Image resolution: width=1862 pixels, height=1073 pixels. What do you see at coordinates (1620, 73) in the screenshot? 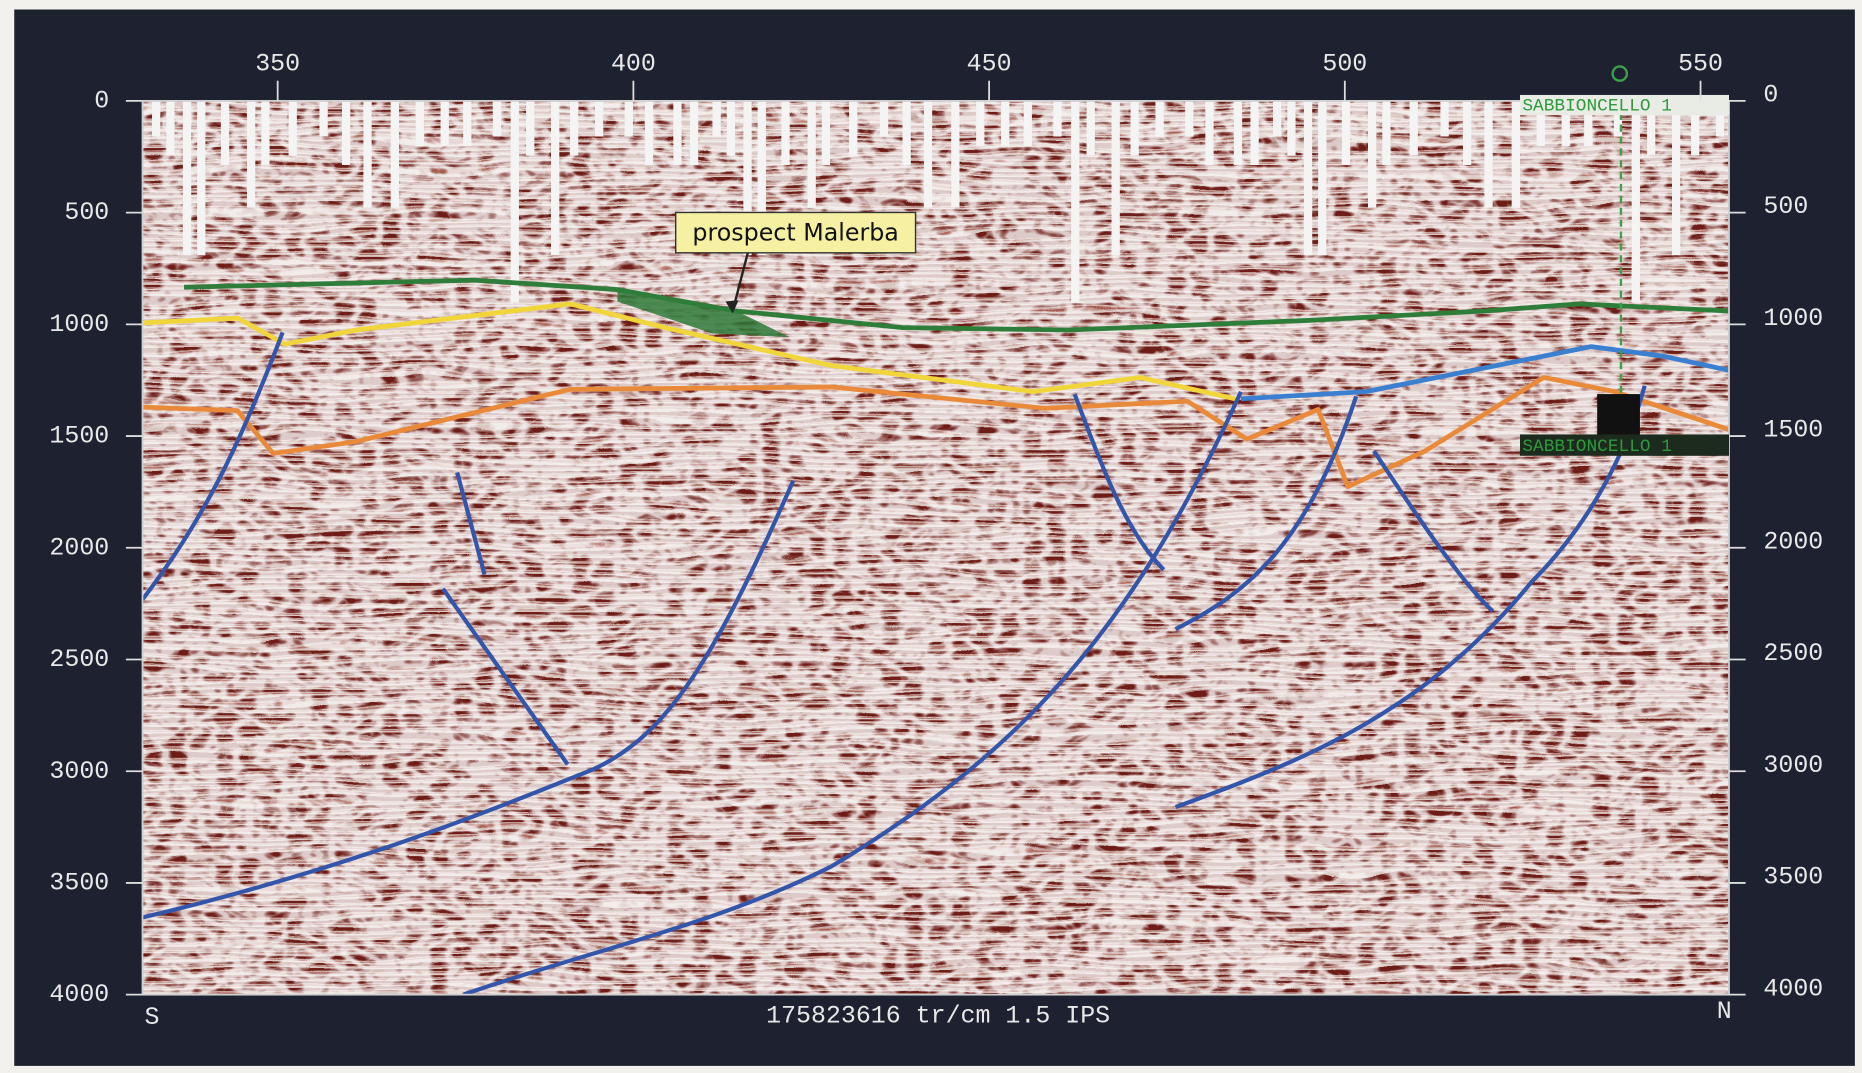
I see `well-symbol` at bounding box center [1620, 73].